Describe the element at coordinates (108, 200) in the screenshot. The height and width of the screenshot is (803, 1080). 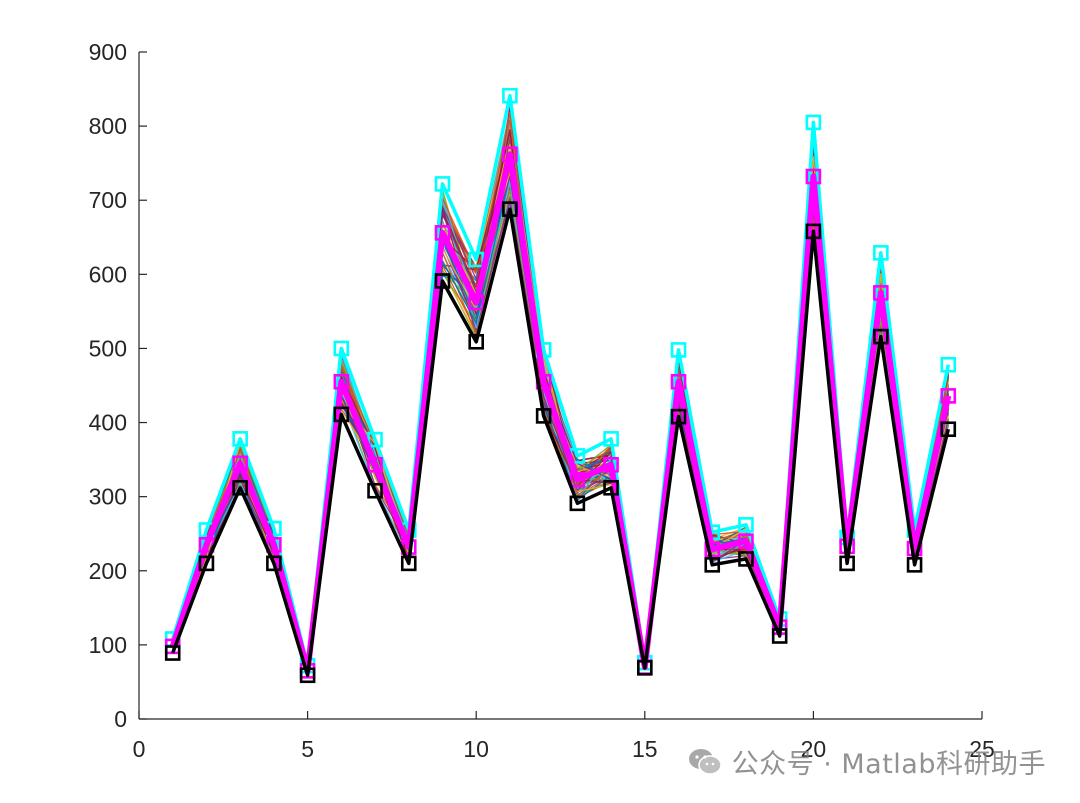
I see `y-tick-label: 700` at that location.